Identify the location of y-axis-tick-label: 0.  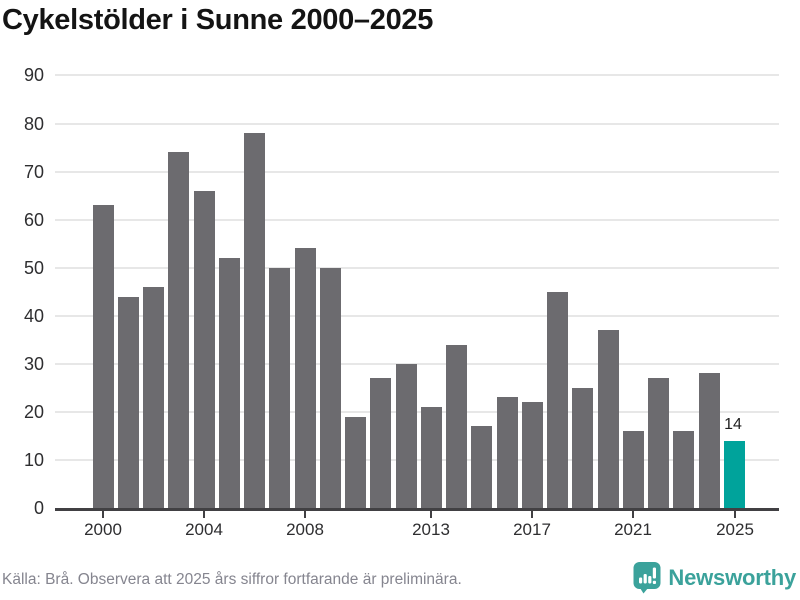
(38, 508).